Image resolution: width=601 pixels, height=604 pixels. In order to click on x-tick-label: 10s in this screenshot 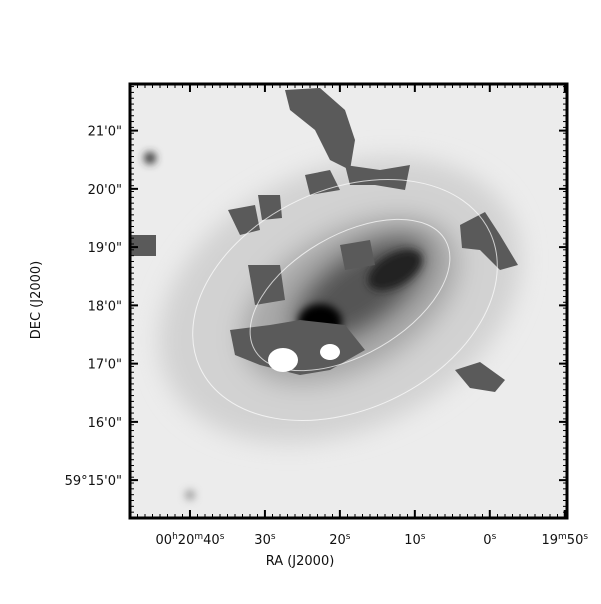, I will do `click(415, 540)`.